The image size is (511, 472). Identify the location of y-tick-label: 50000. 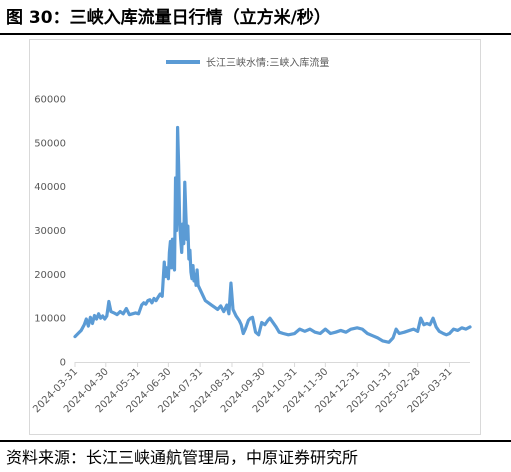
(50, 143).